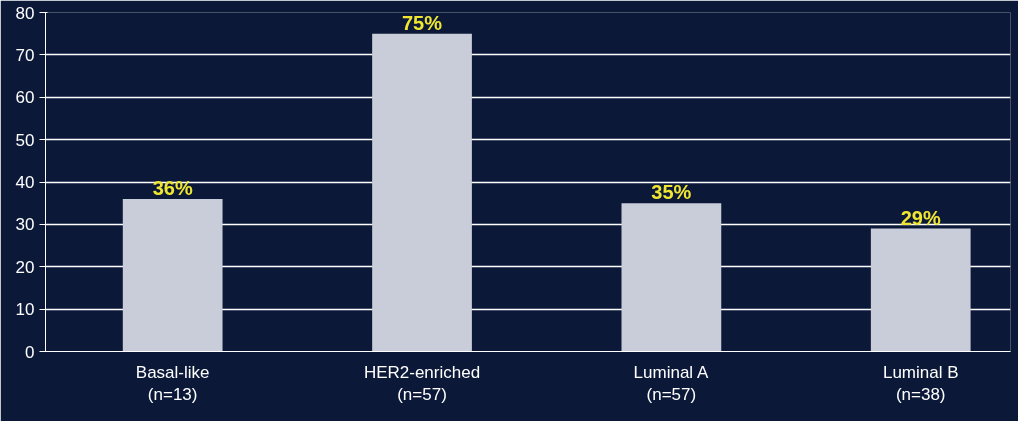 This screenshot has width=1018, height=421. Describe the element at coordinates (25, 225) in the screenshot. I see `y-tick-label: 30` at that location.